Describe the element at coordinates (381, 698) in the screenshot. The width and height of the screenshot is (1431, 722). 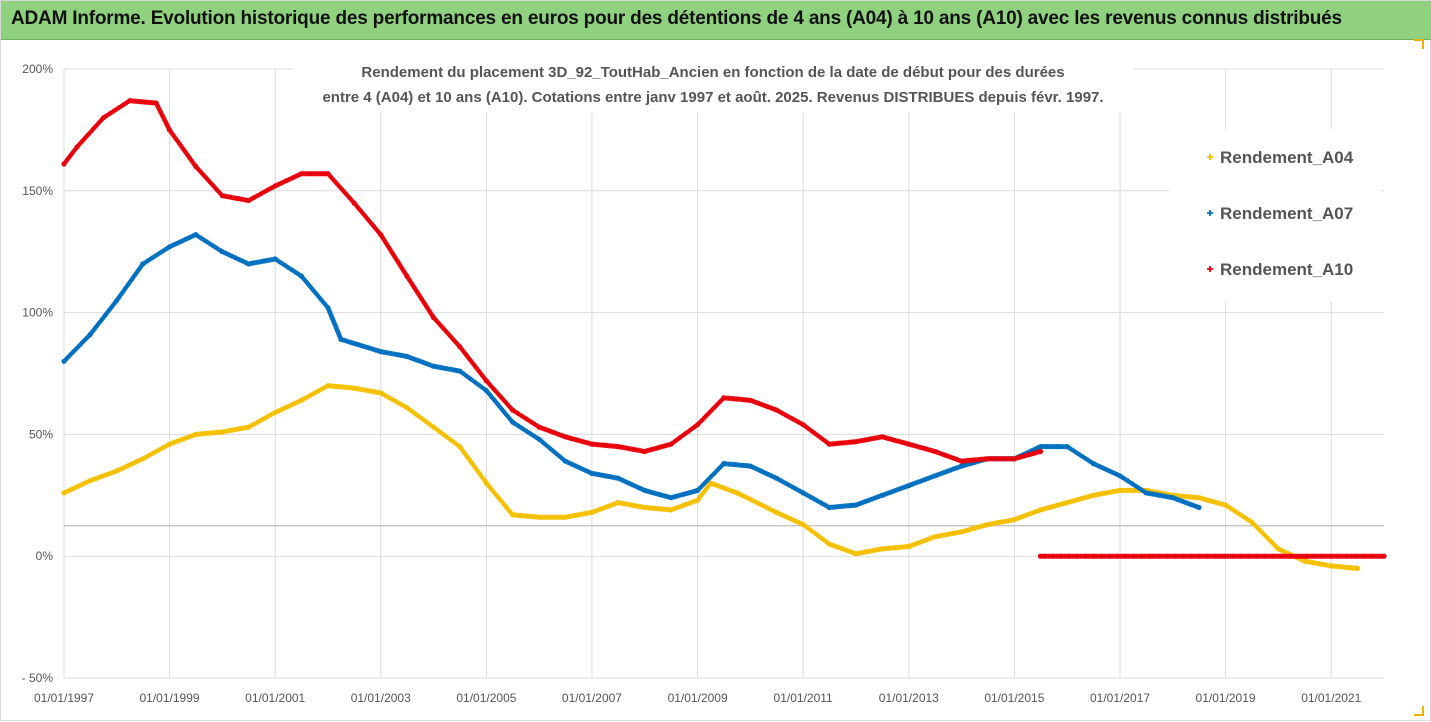
I see `x-tick-label: 01/01/2003` at that location.